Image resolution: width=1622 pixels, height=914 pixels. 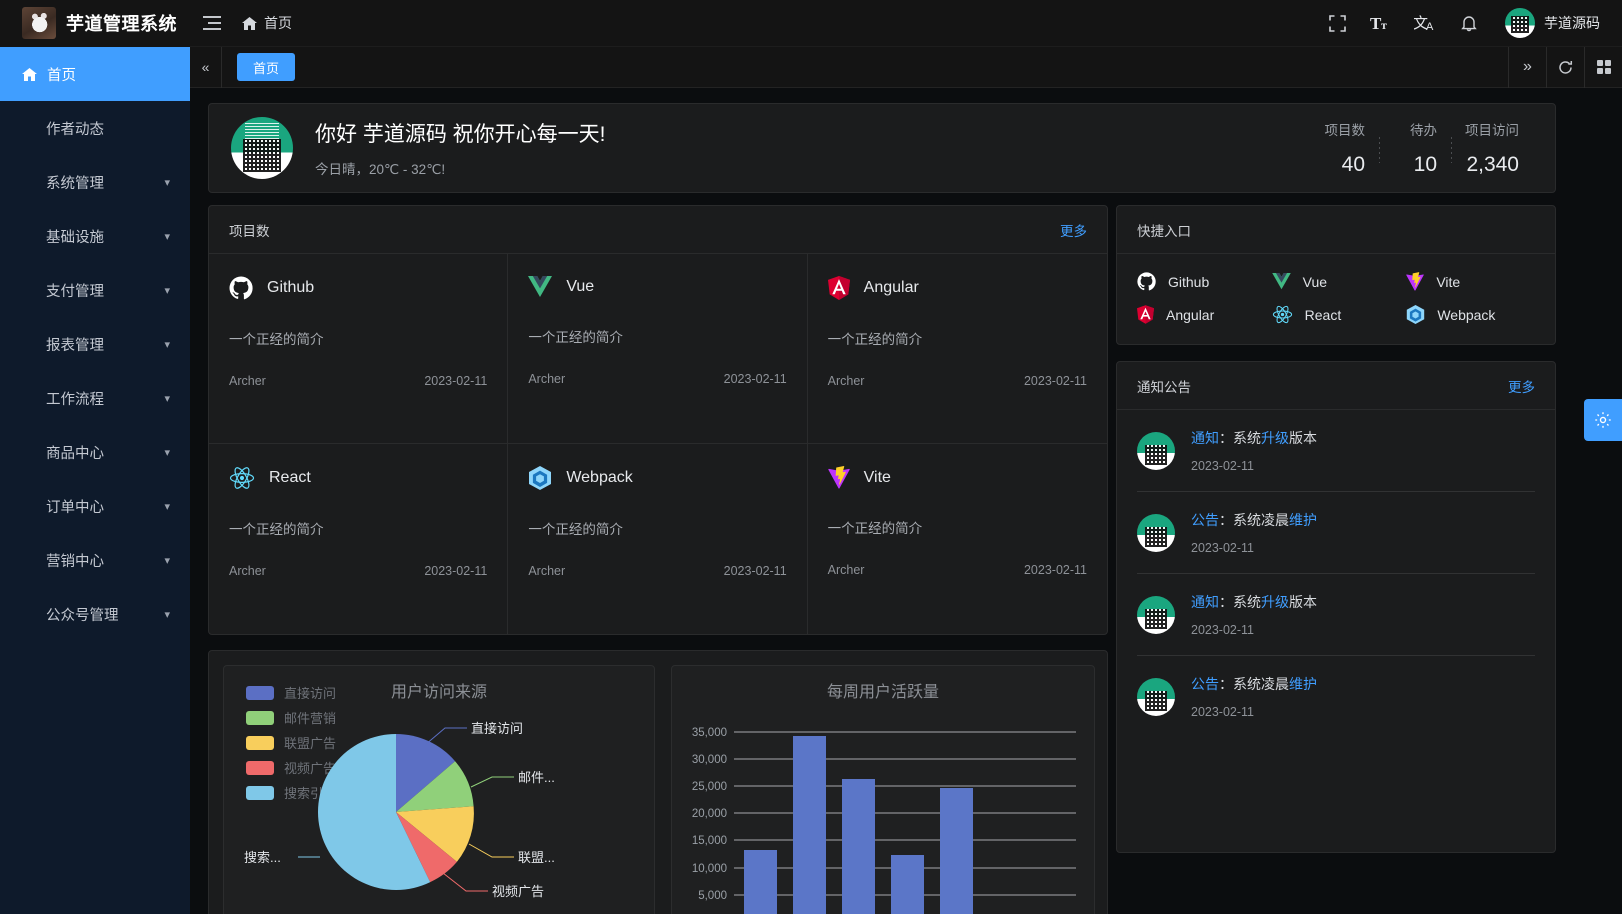 What do you see at coordinates (242, 478) in the screenshot?
I see `react-icon` at bounding box center [242, 478].